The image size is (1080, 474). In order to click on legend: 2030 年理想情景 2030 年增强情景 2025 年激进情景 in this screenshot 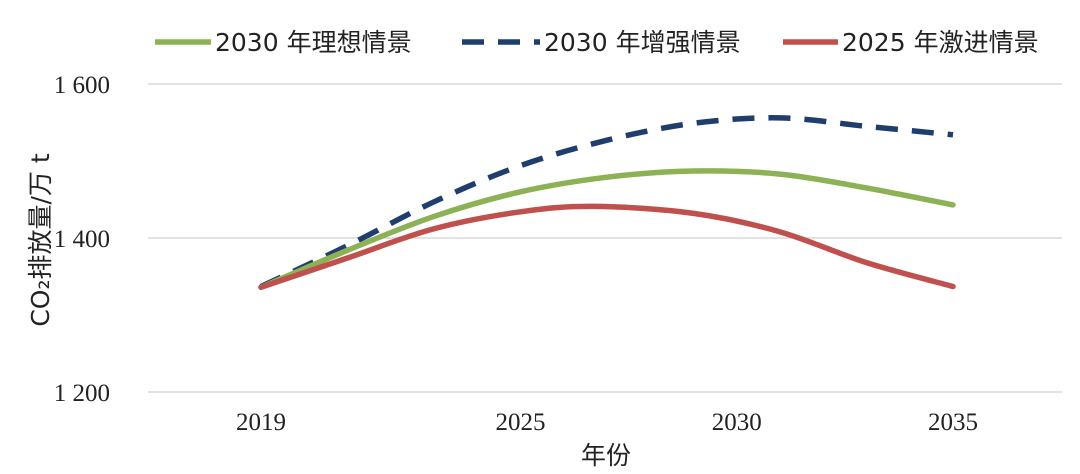, I will do `click(597, 42)`.